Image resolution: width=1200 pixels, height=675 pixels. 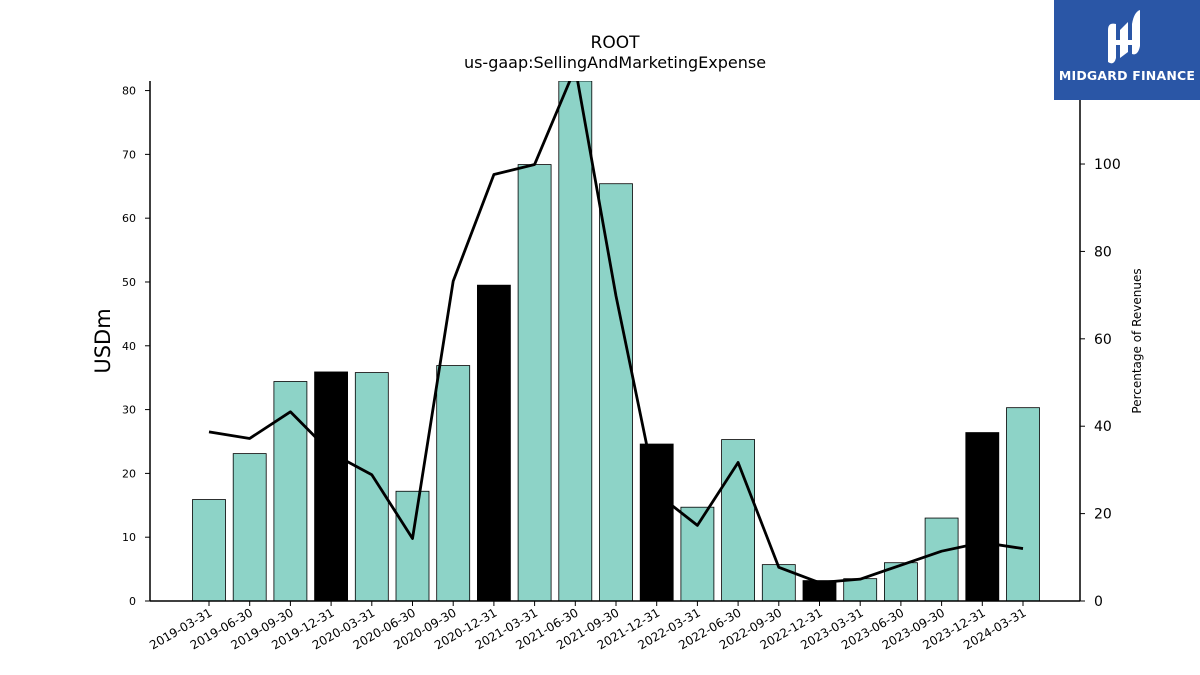 I want to click on logo-text: MIDGARD FINANCE, so click(x=1127, y=75).